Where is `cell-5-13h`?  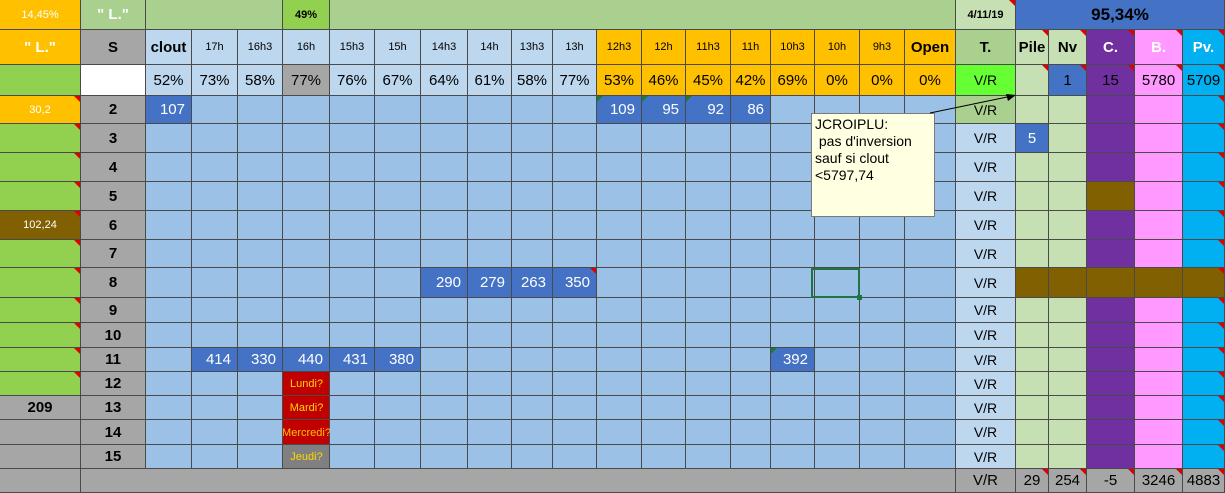 cell-5-13h is located at coordinates (575, 196).